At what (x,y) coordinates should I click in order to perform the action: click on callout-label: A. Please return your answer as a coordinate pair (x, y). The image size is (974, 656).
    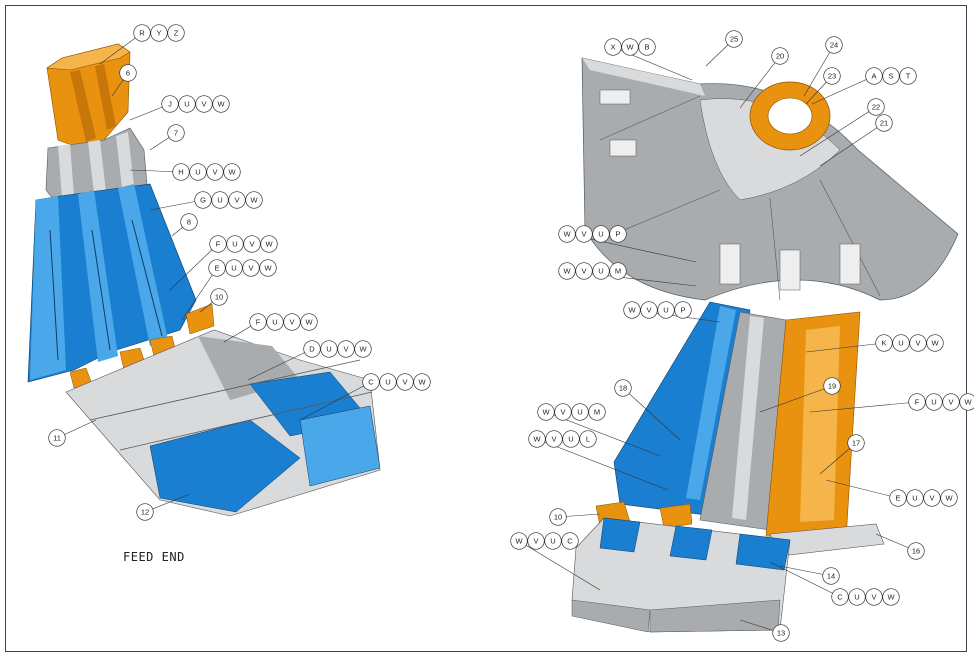
    Looking at the image, I should click on (873, 76).